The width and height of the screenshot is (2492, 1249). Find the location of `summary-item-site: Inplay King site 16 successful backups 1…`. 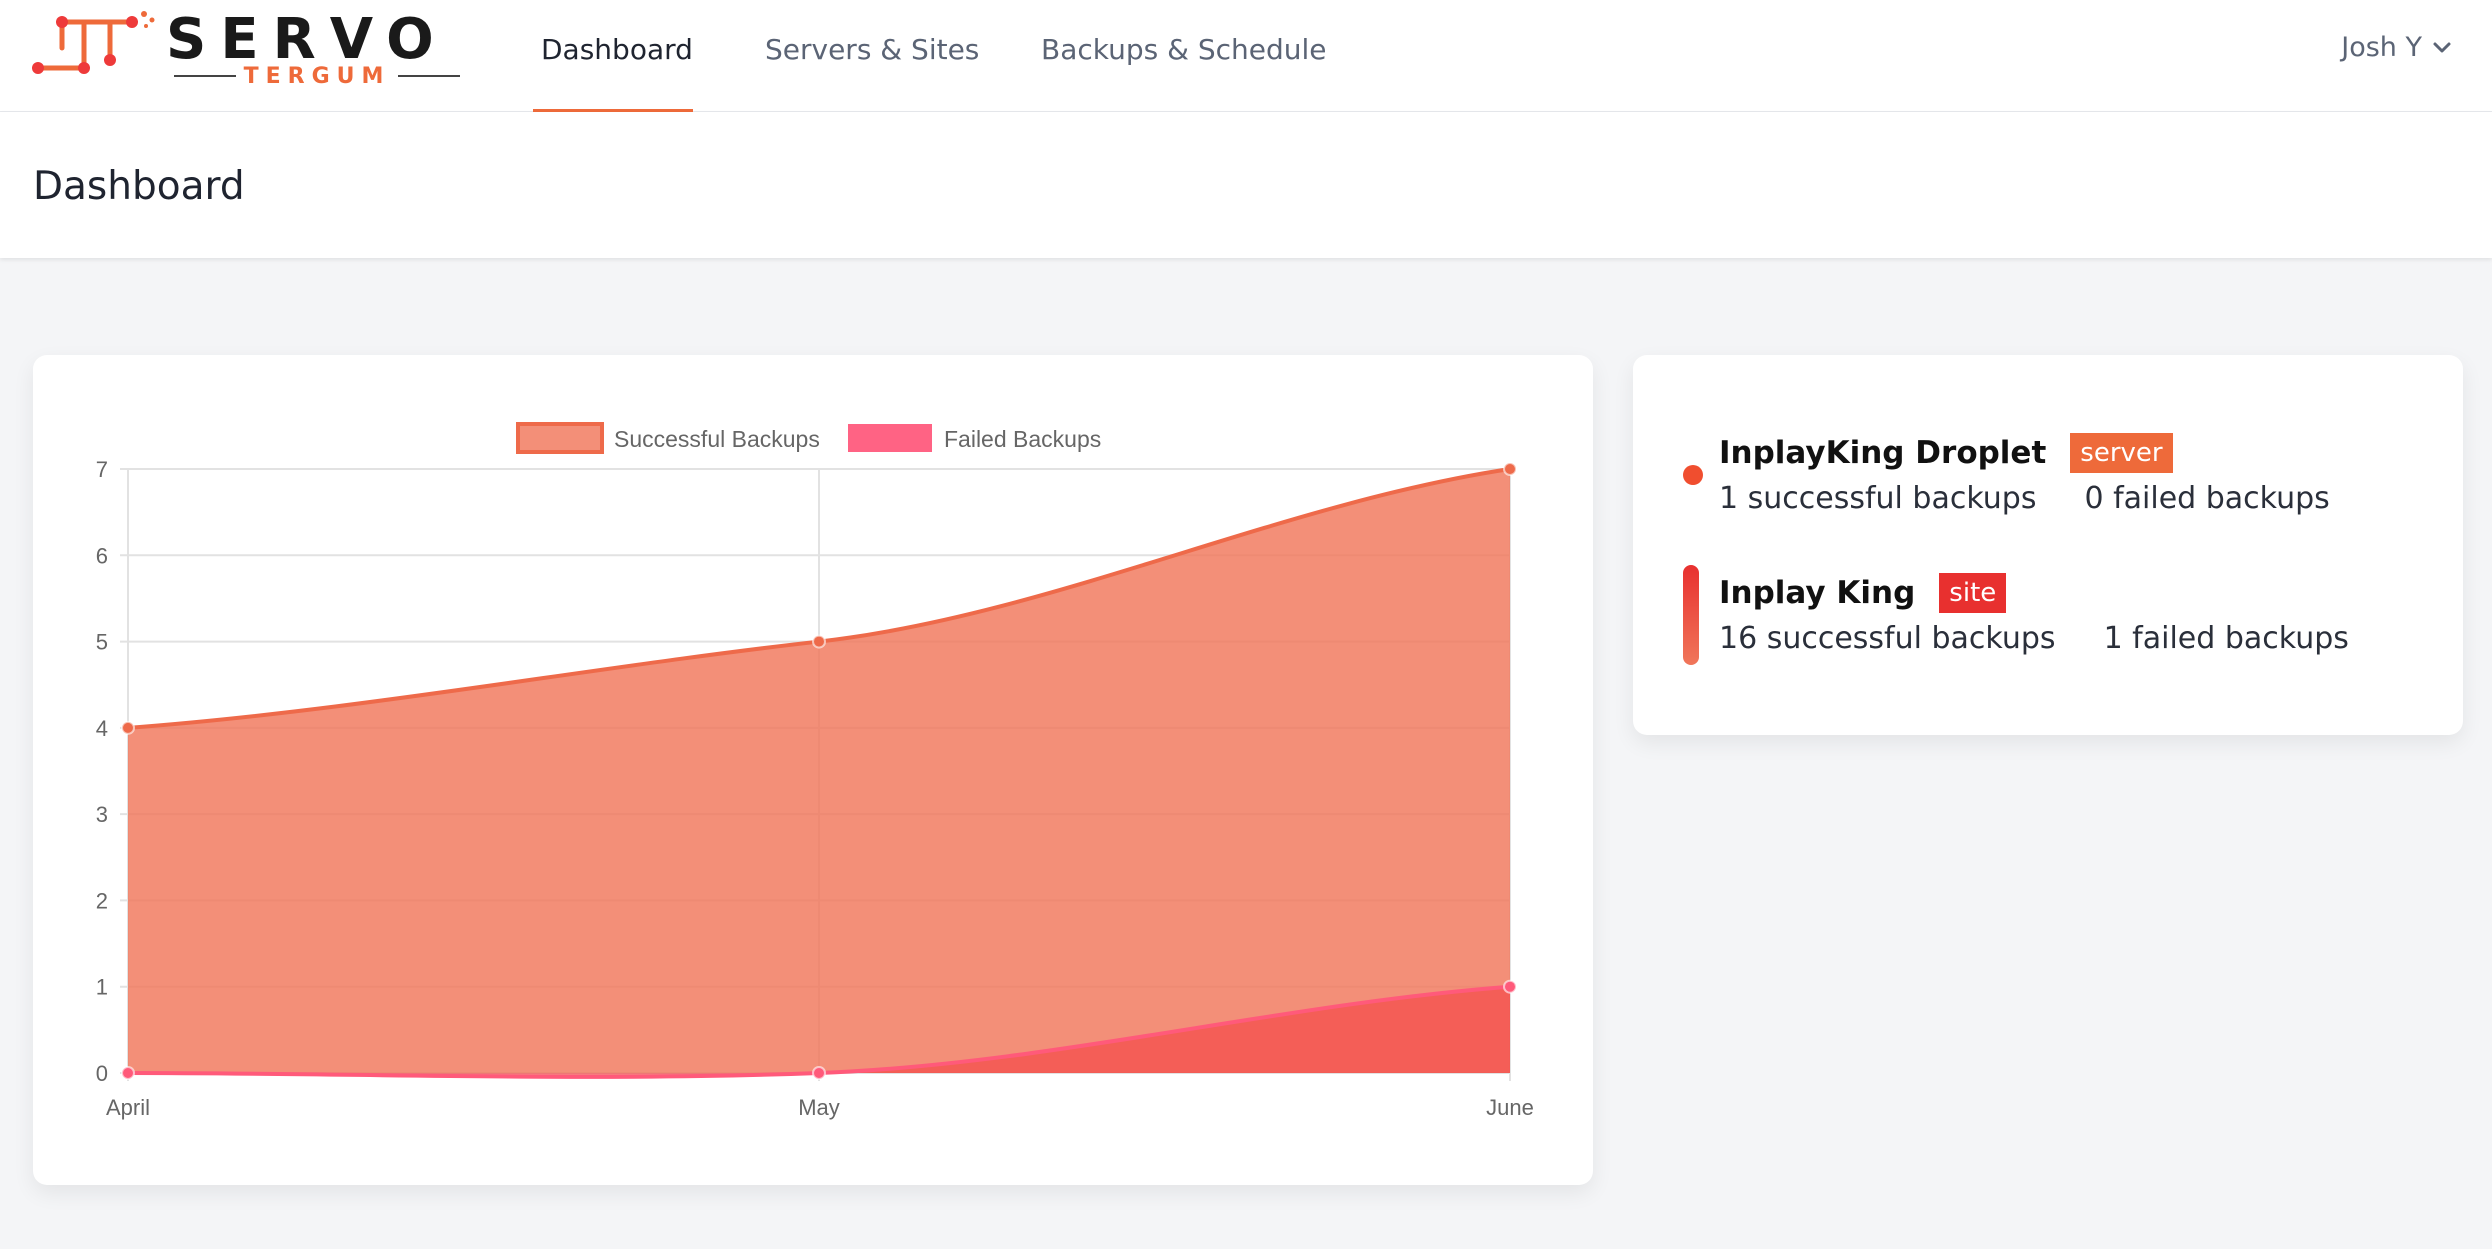

summary-item-site: Inplay King site 16 successful backups 1… is located at coordinates (2034, 614).